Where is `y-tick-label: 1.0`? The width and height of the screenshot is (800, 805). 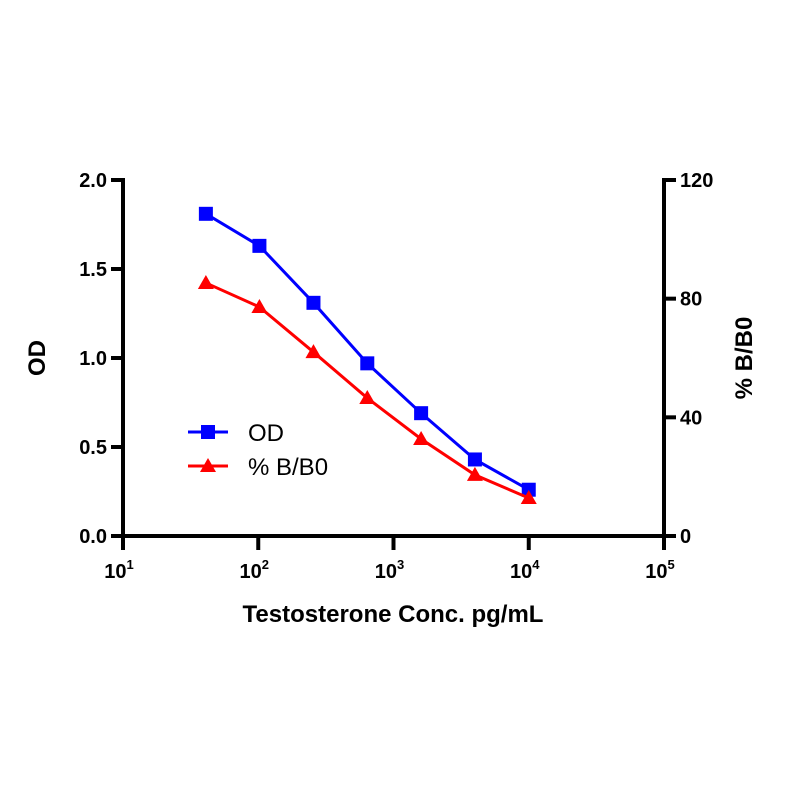 y-tick-label: 1.0 is located at coordinates (93, 359).